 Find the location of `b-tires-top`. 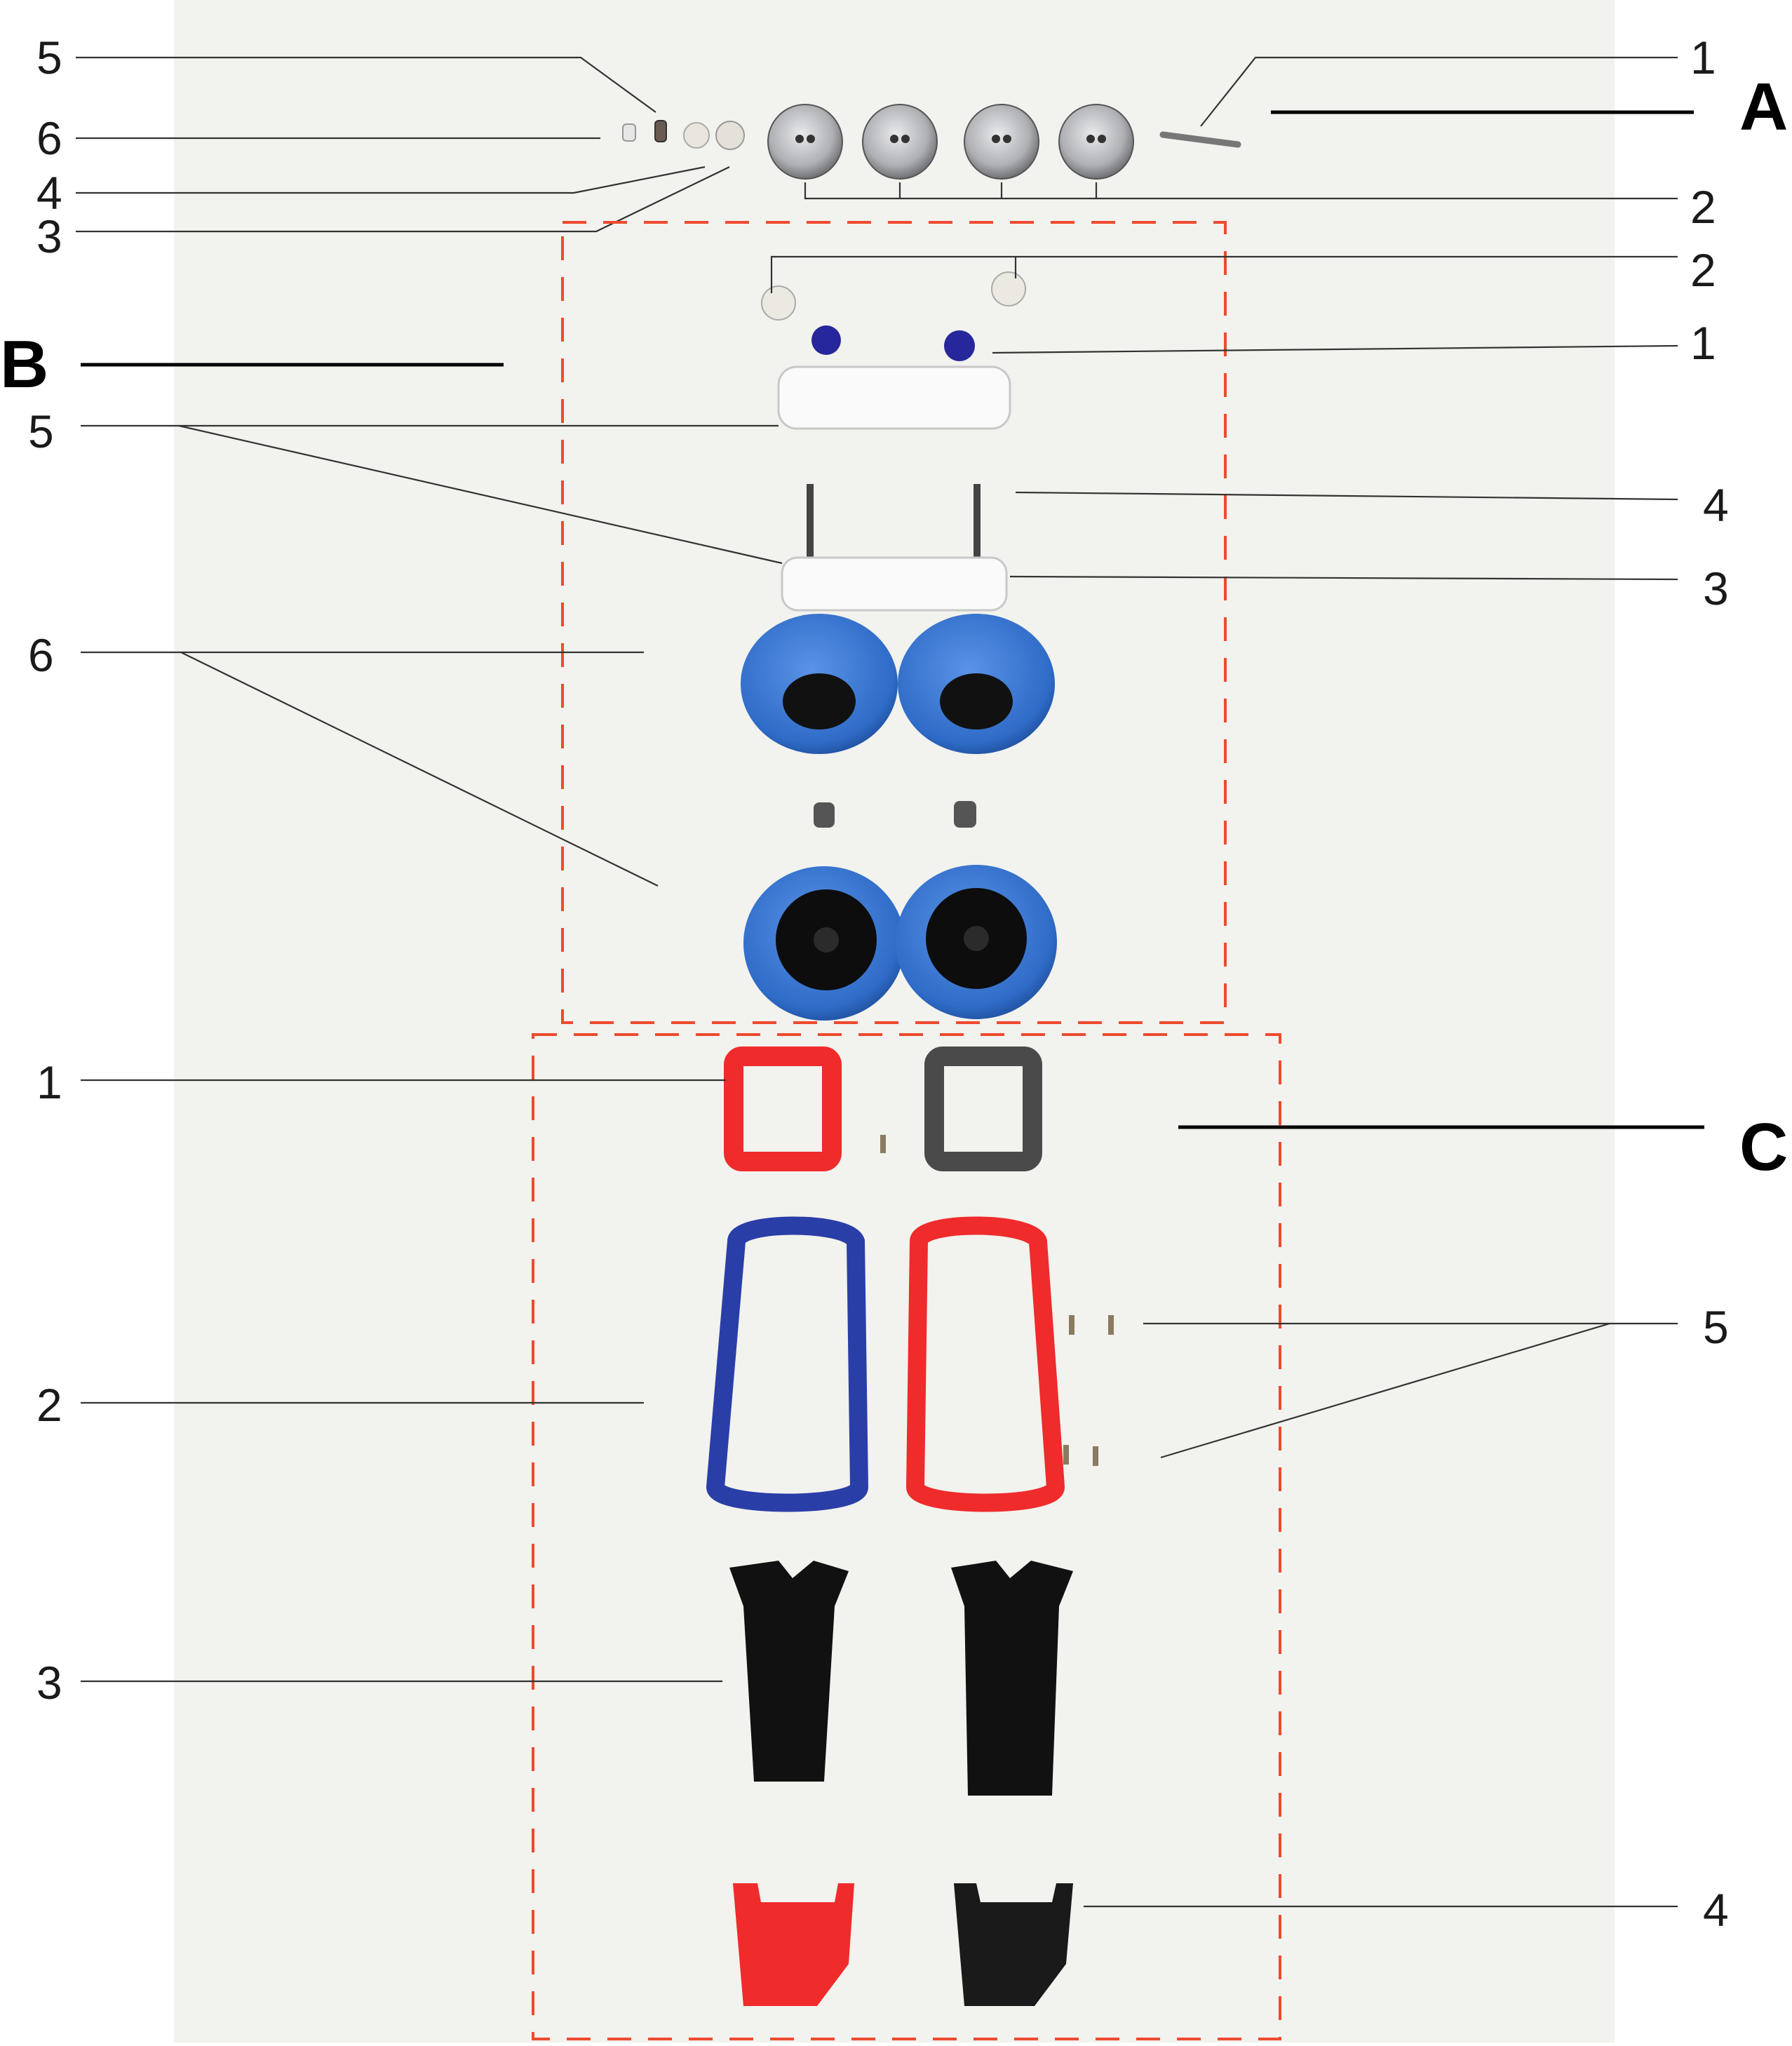

b-tires-top is located at coordinates (898, 684).